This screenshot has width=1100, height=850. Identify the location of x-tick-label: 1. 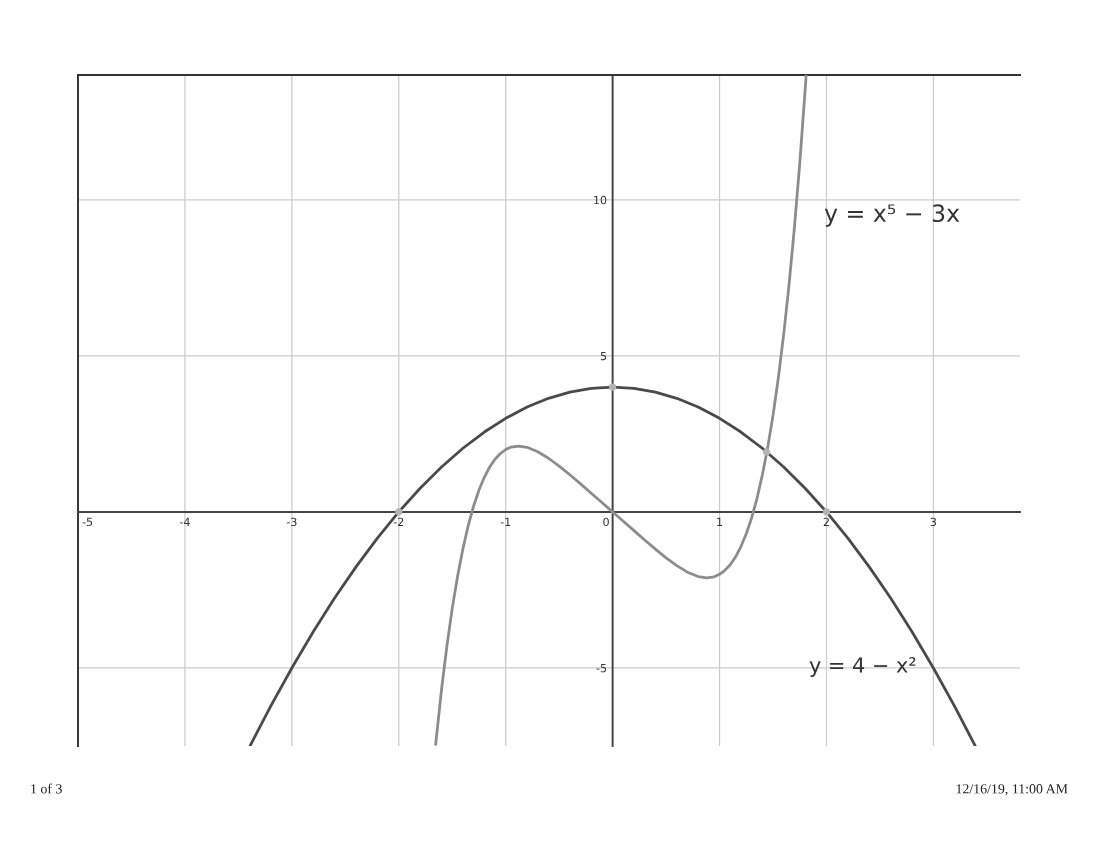
(720, 521).